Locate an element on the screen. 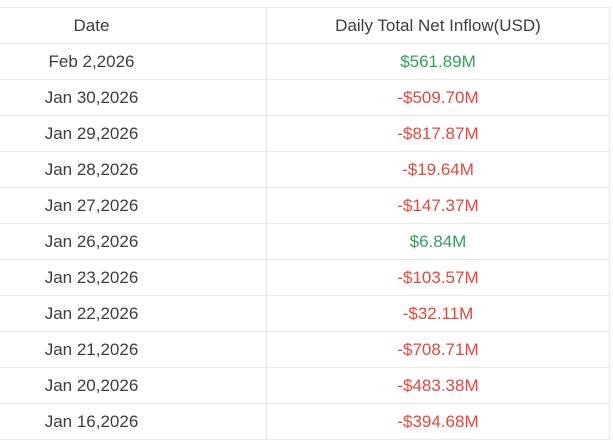 The height and width of the screenshot is (445, 613). table-header-row: Date Daily Total Net Inflow(USD) is located at coordinates (304, 25).